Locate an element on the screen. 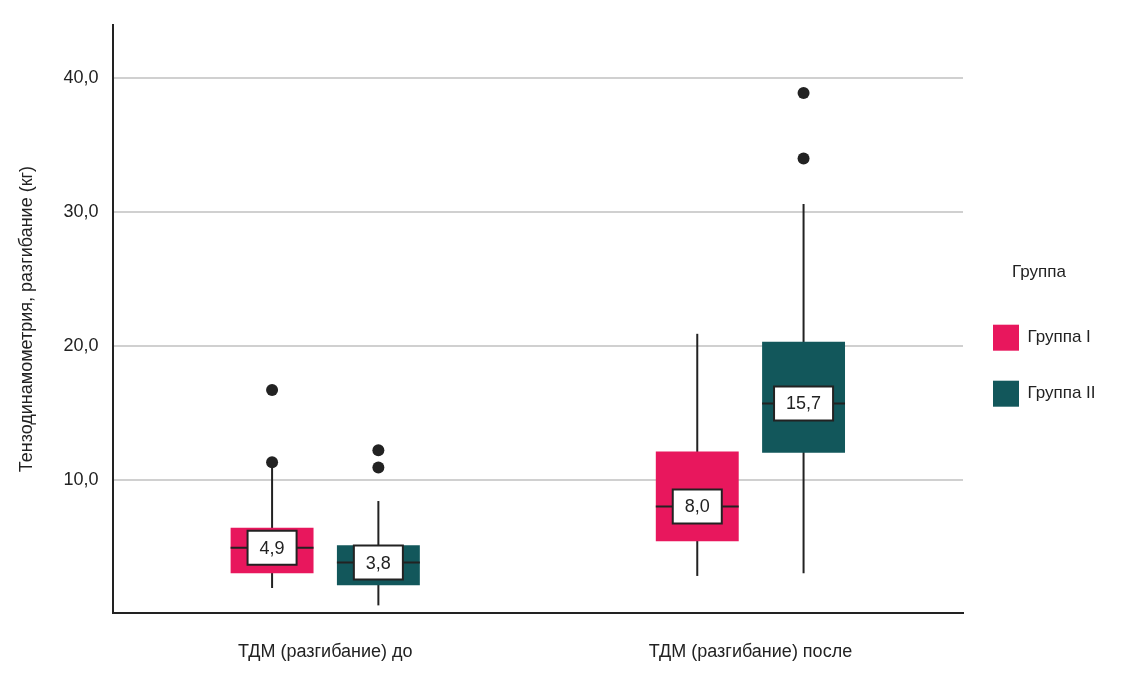 The image size is (1139, 683). legend-label: Группа I is located at coordinates (1064, 337).